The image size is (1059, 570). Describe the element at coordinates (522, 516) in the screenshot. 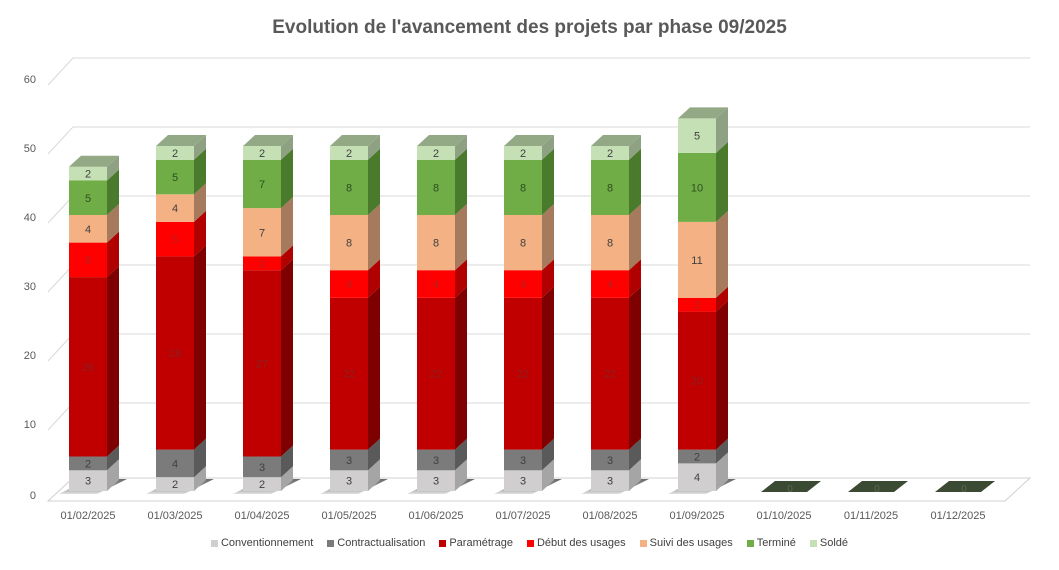

I see `x-tick-label: 01/07/2025` at that location.